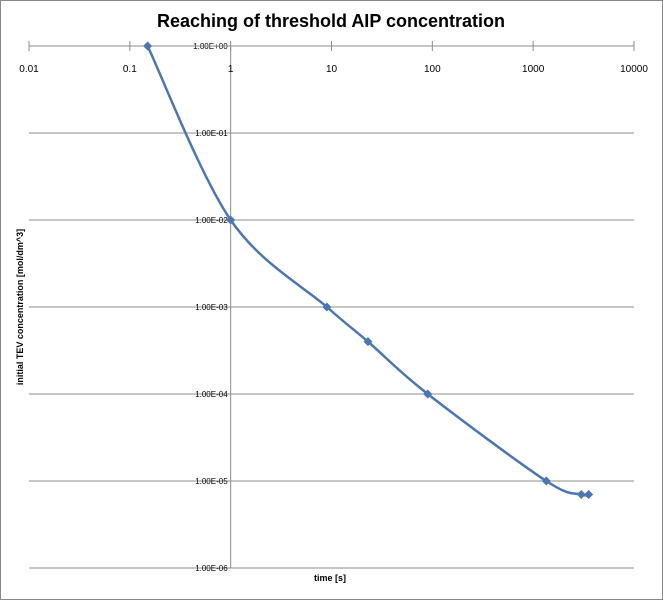  What do you see at coordinates (330, 578) in the screenshot?
I see `x-axis-label: time [s]` at bounding box center [330, 578].